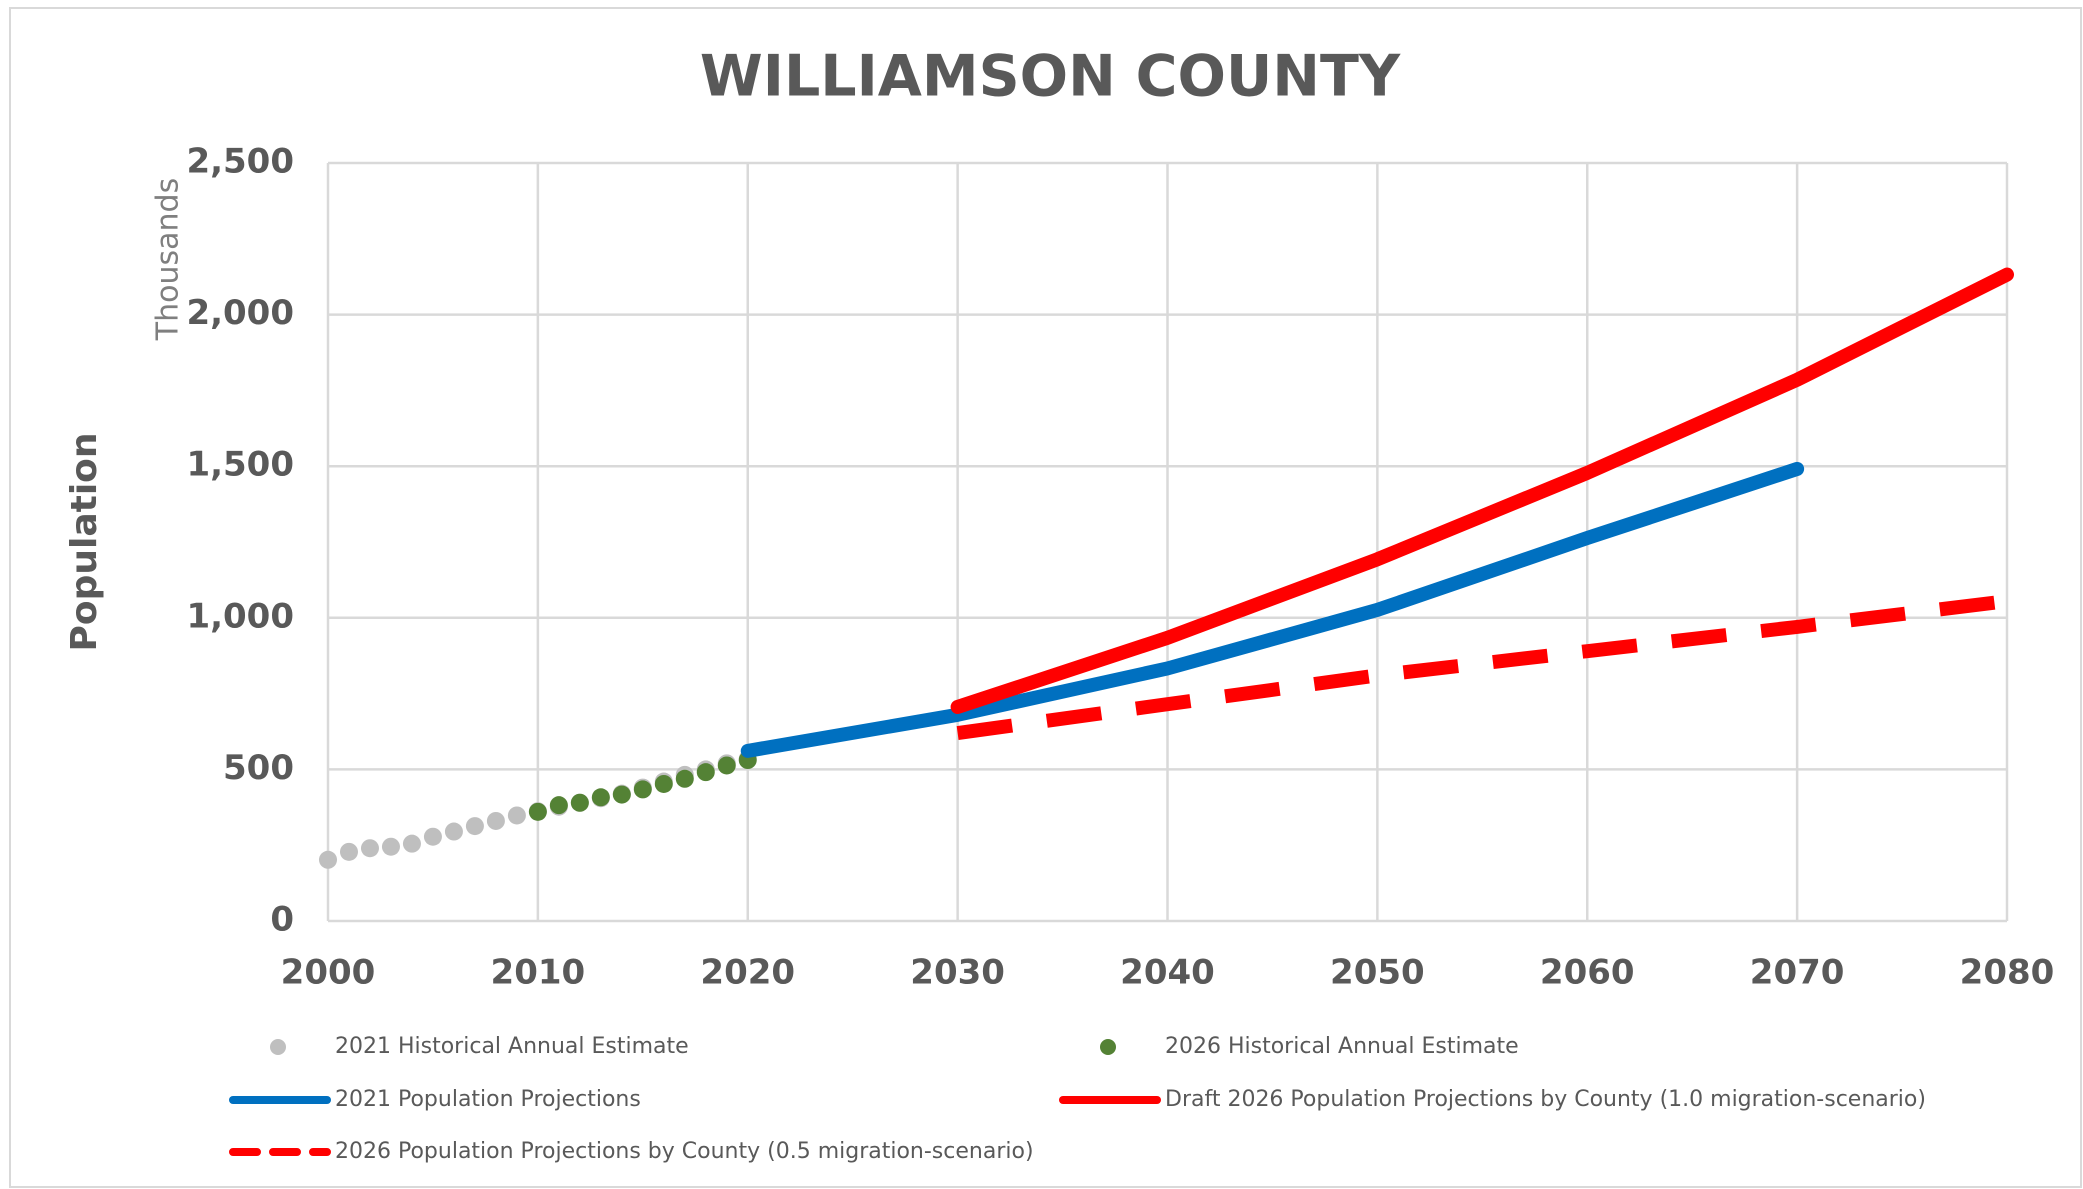 The image size is (2083, 1189). Describe the element at coordinates (84, 541) in the screenshot. I see `y-axis-label: Population` at that location.